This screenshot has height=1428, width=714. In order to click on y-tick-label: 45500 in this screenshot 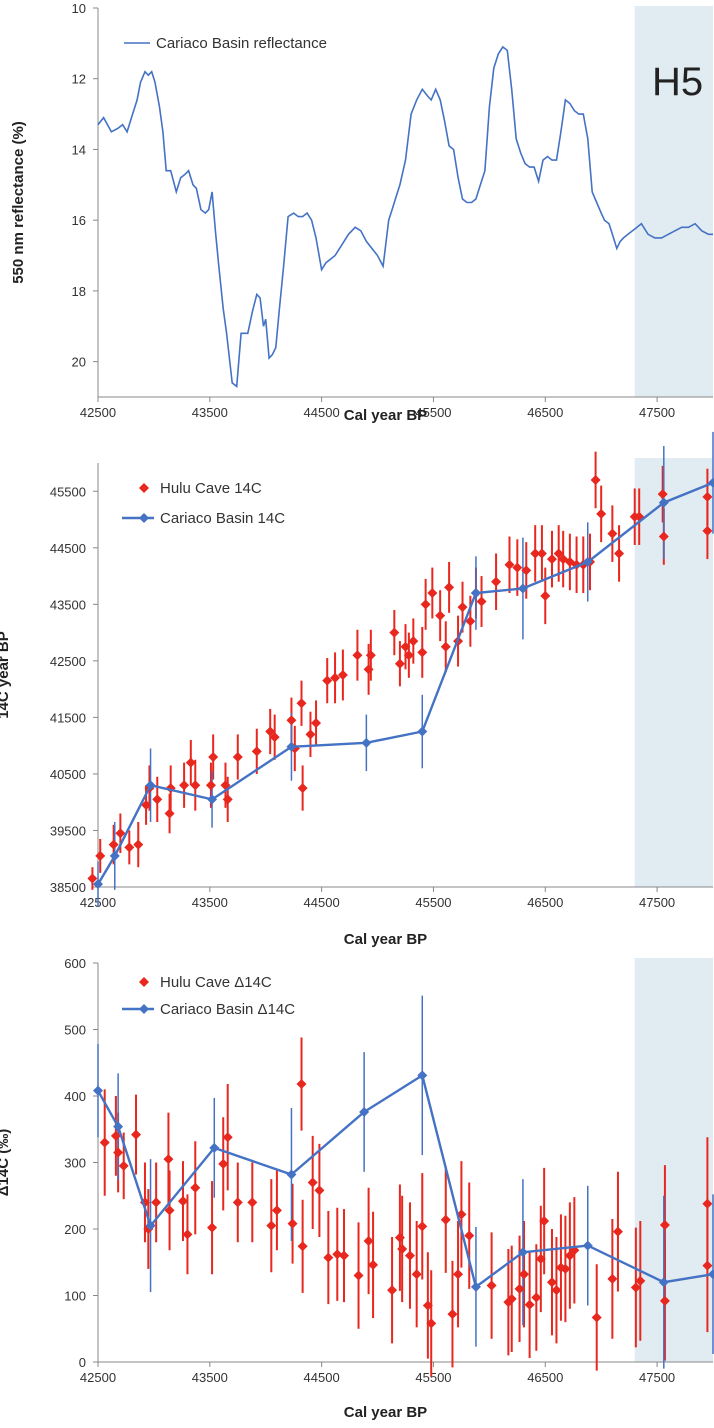, I will do `click(68, 491)`.